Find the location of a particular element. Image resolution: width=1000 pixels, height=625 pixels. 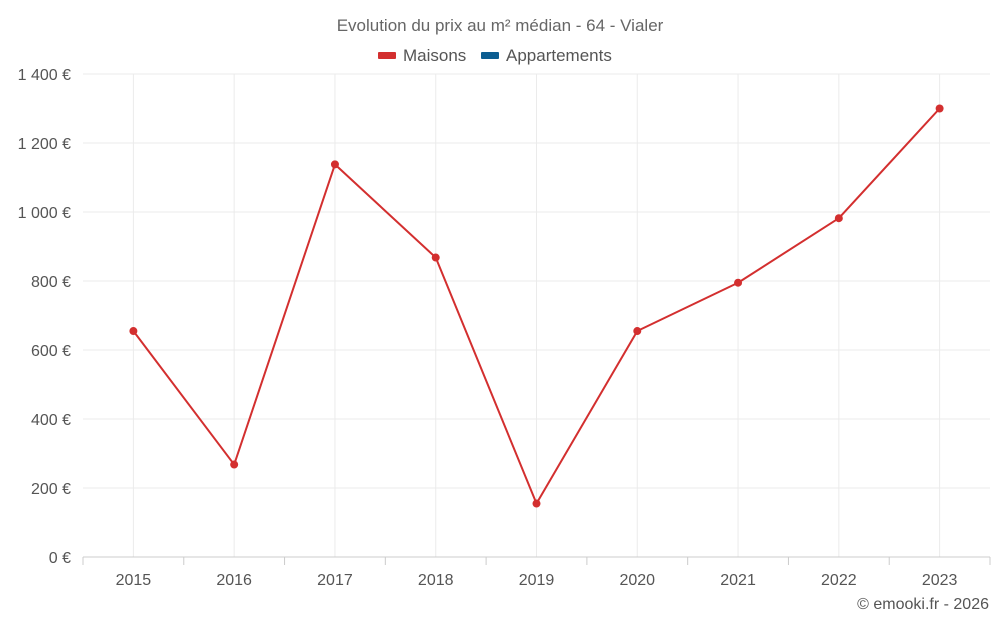

legend-item-maisons: Maisons is located at coordinates (422, 55).